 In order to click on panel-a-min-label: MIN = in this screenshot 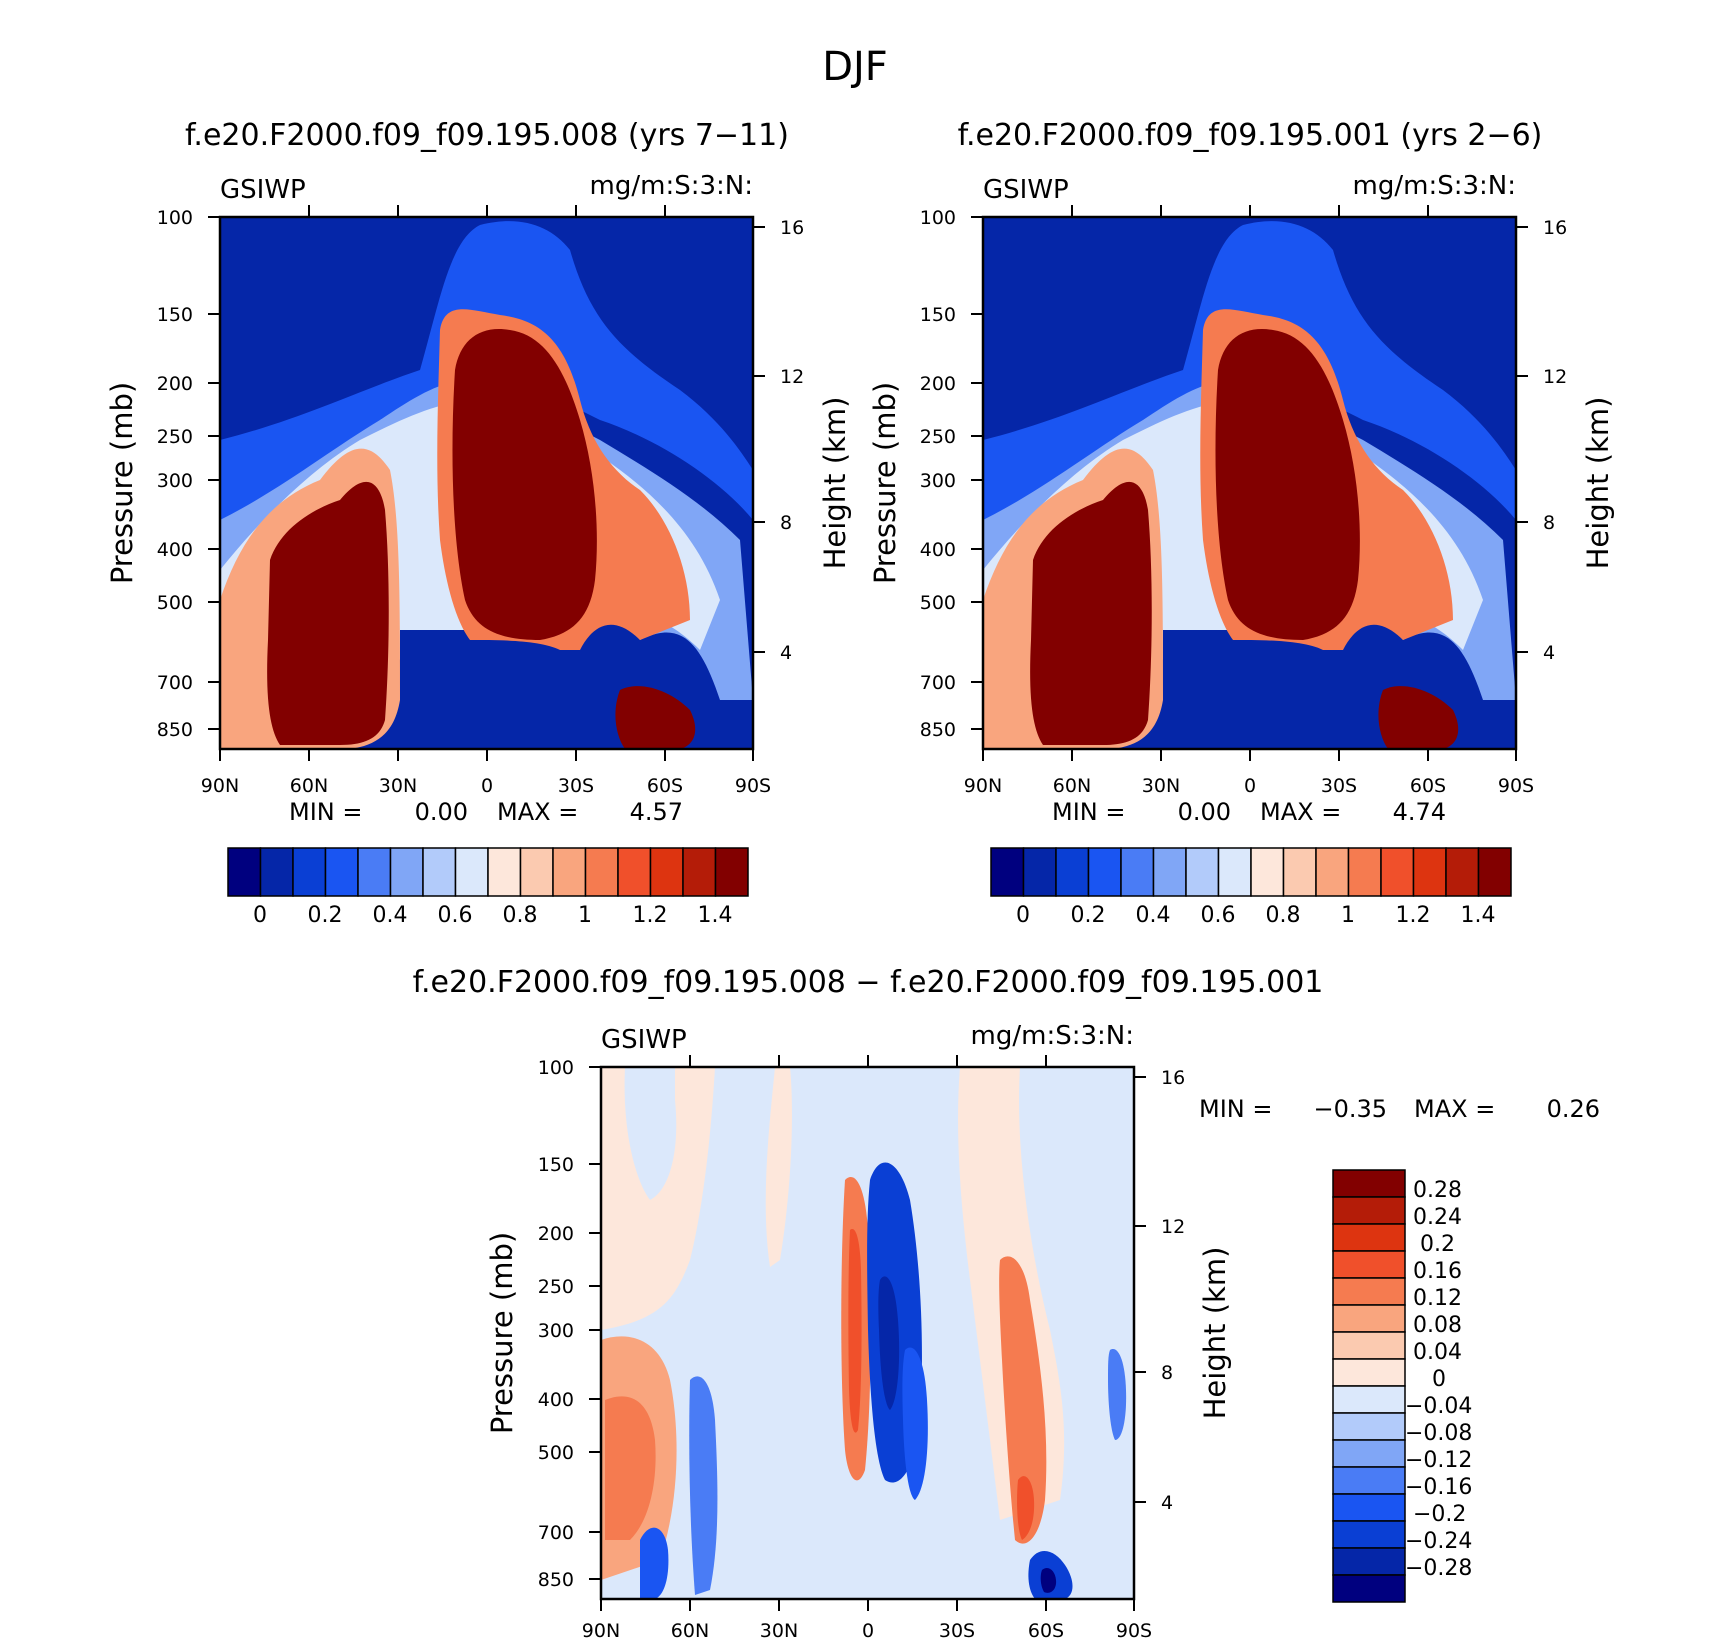, I will do `click(325, 812)`.